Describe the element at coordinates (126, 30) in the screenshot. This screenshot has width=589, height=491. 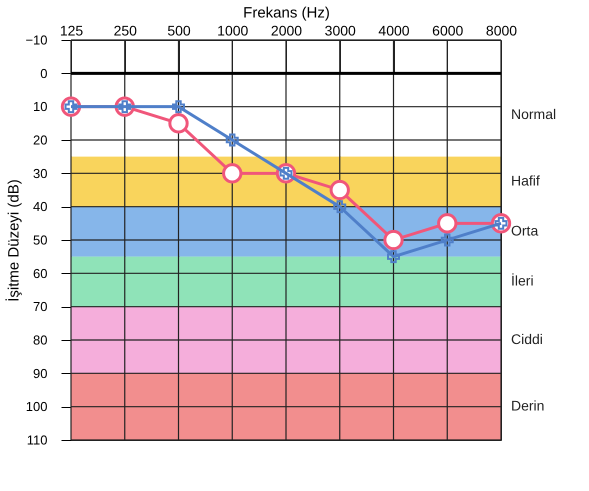
I see `x-tick-label: 250` at that location.